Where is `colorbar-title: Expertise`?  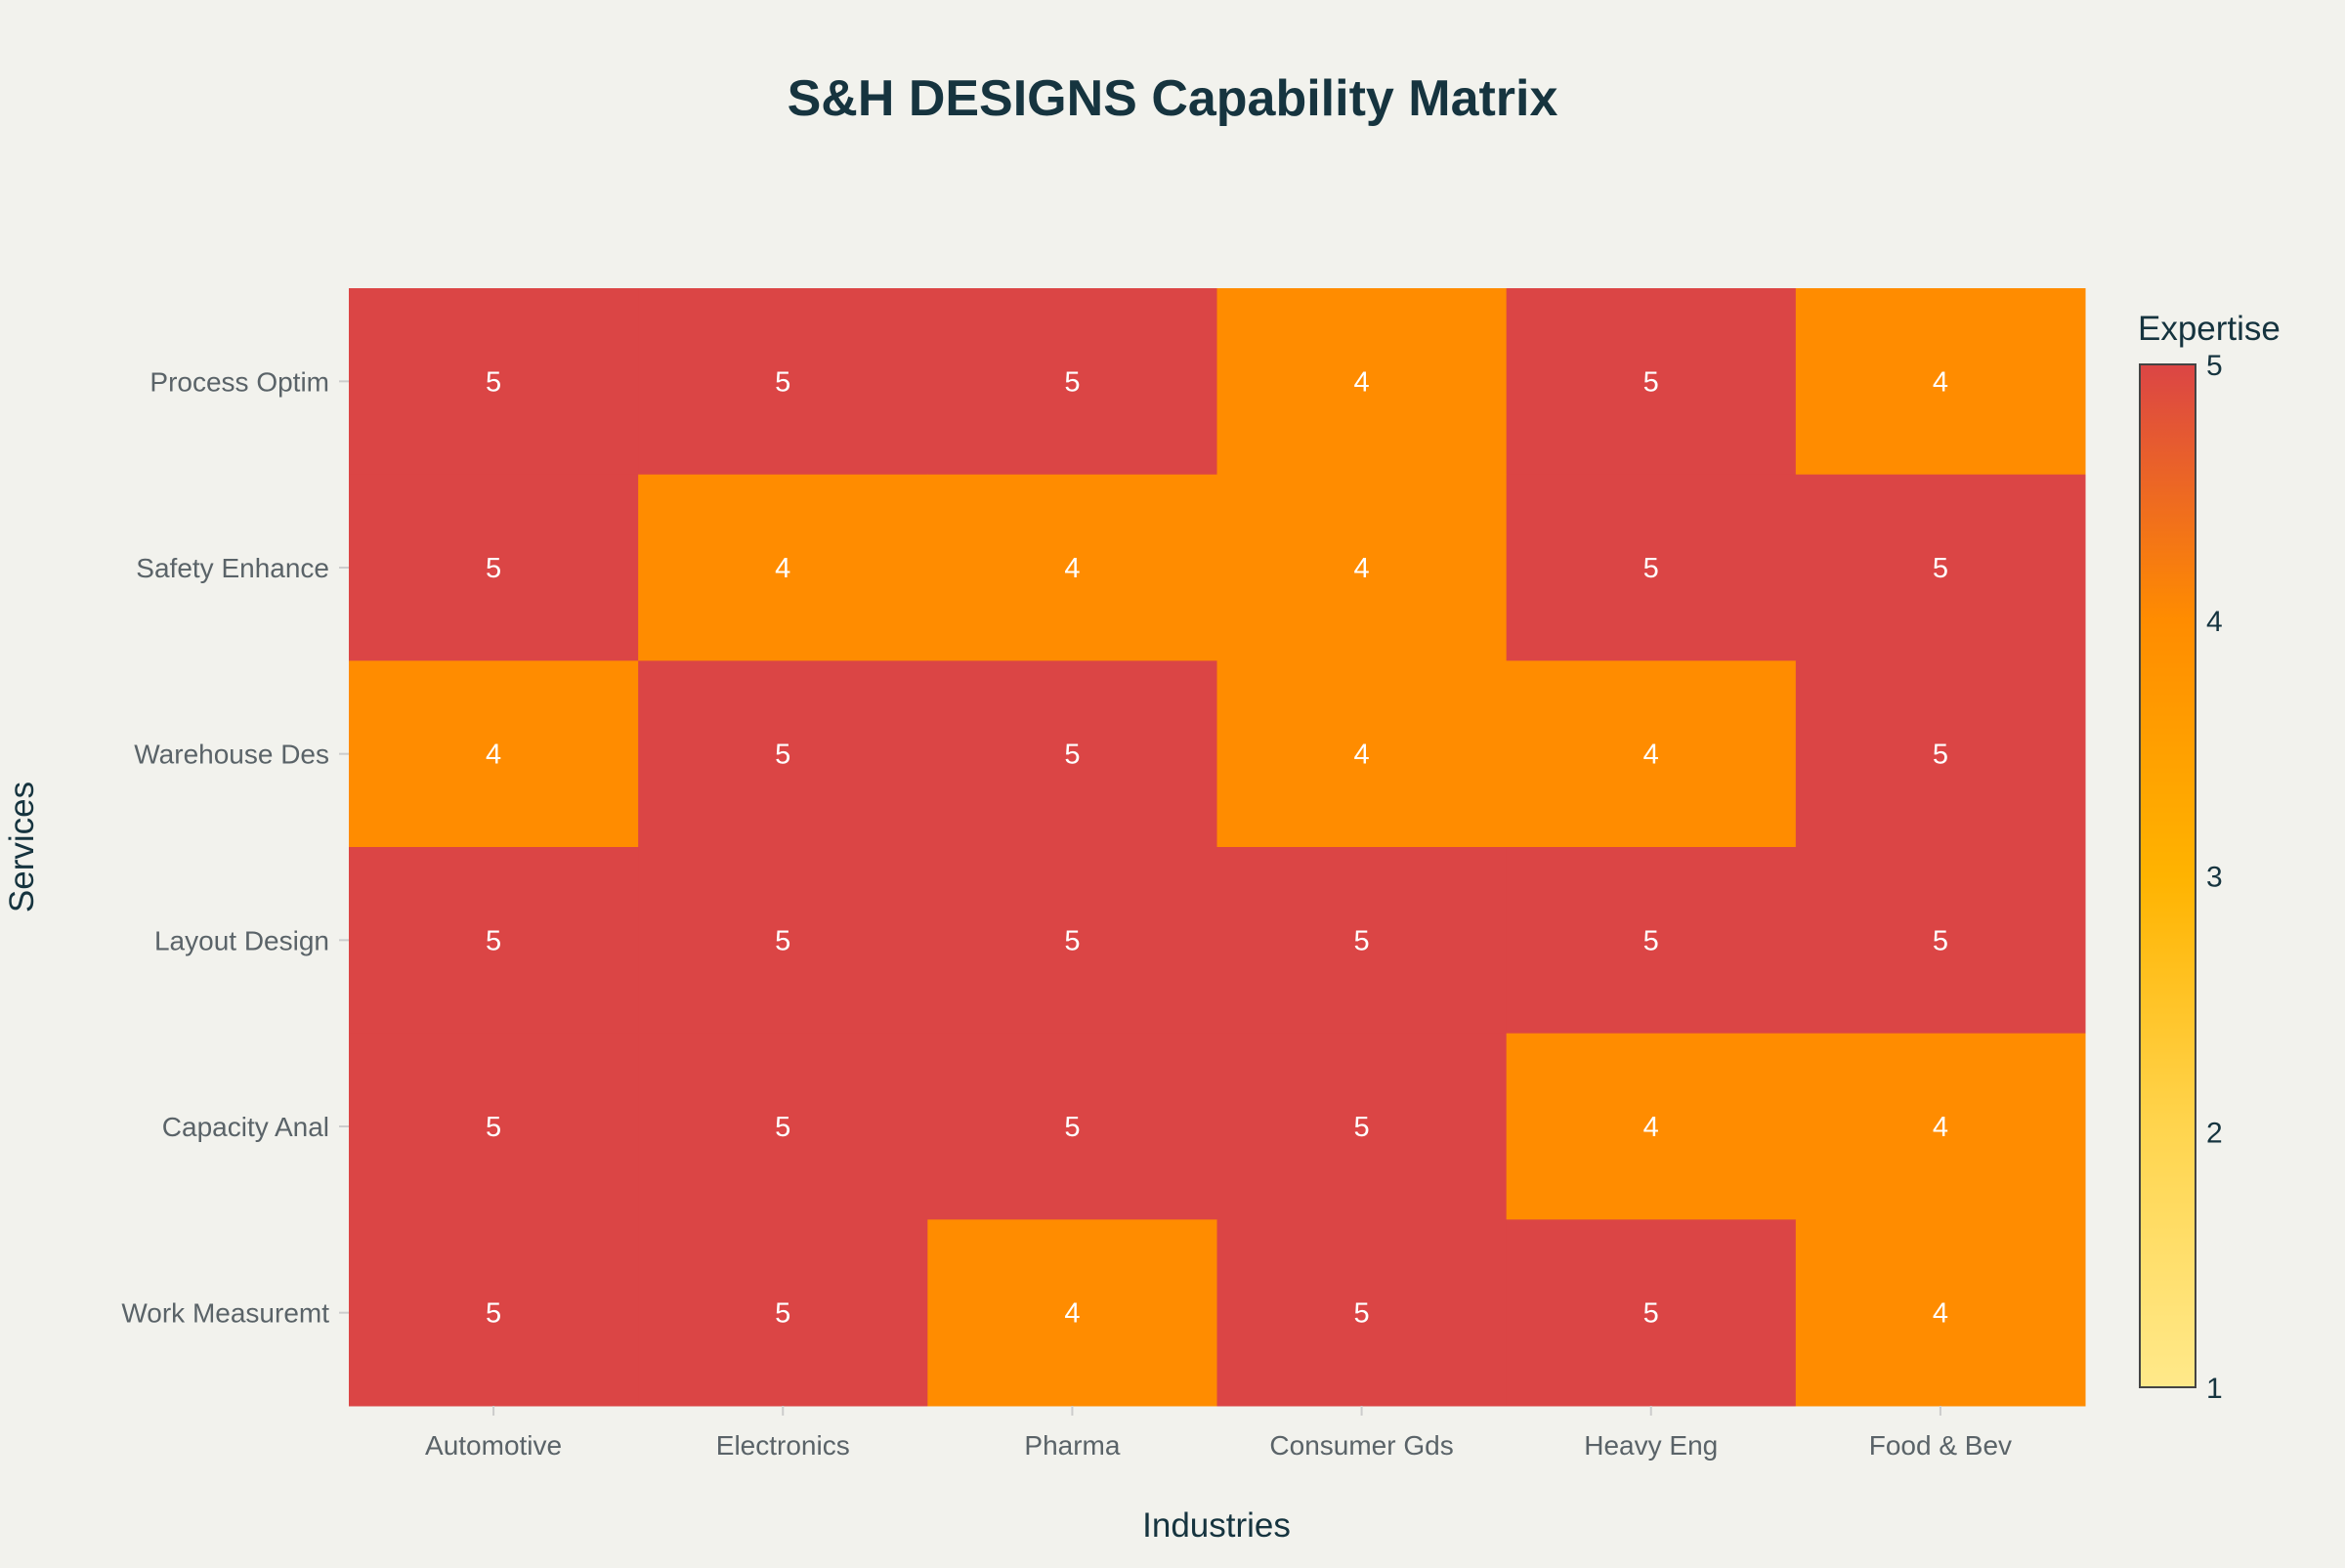 colorbar-title: Expertise is located at coordinates (2209, 329).